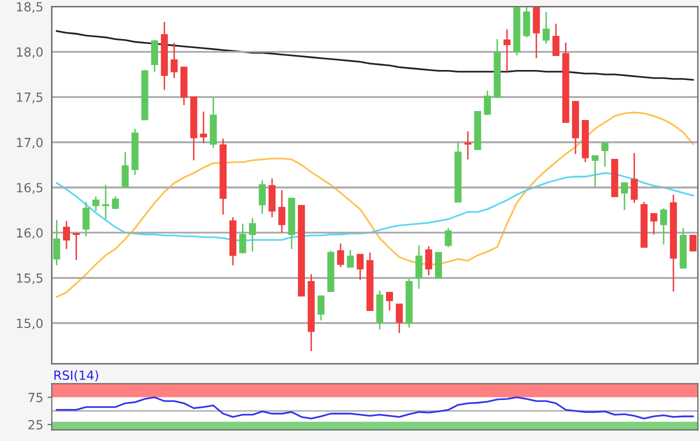 The width and height of the screenshot is (700, 441). I want to click on y-tick-label: 15,5, so click(29, 279).